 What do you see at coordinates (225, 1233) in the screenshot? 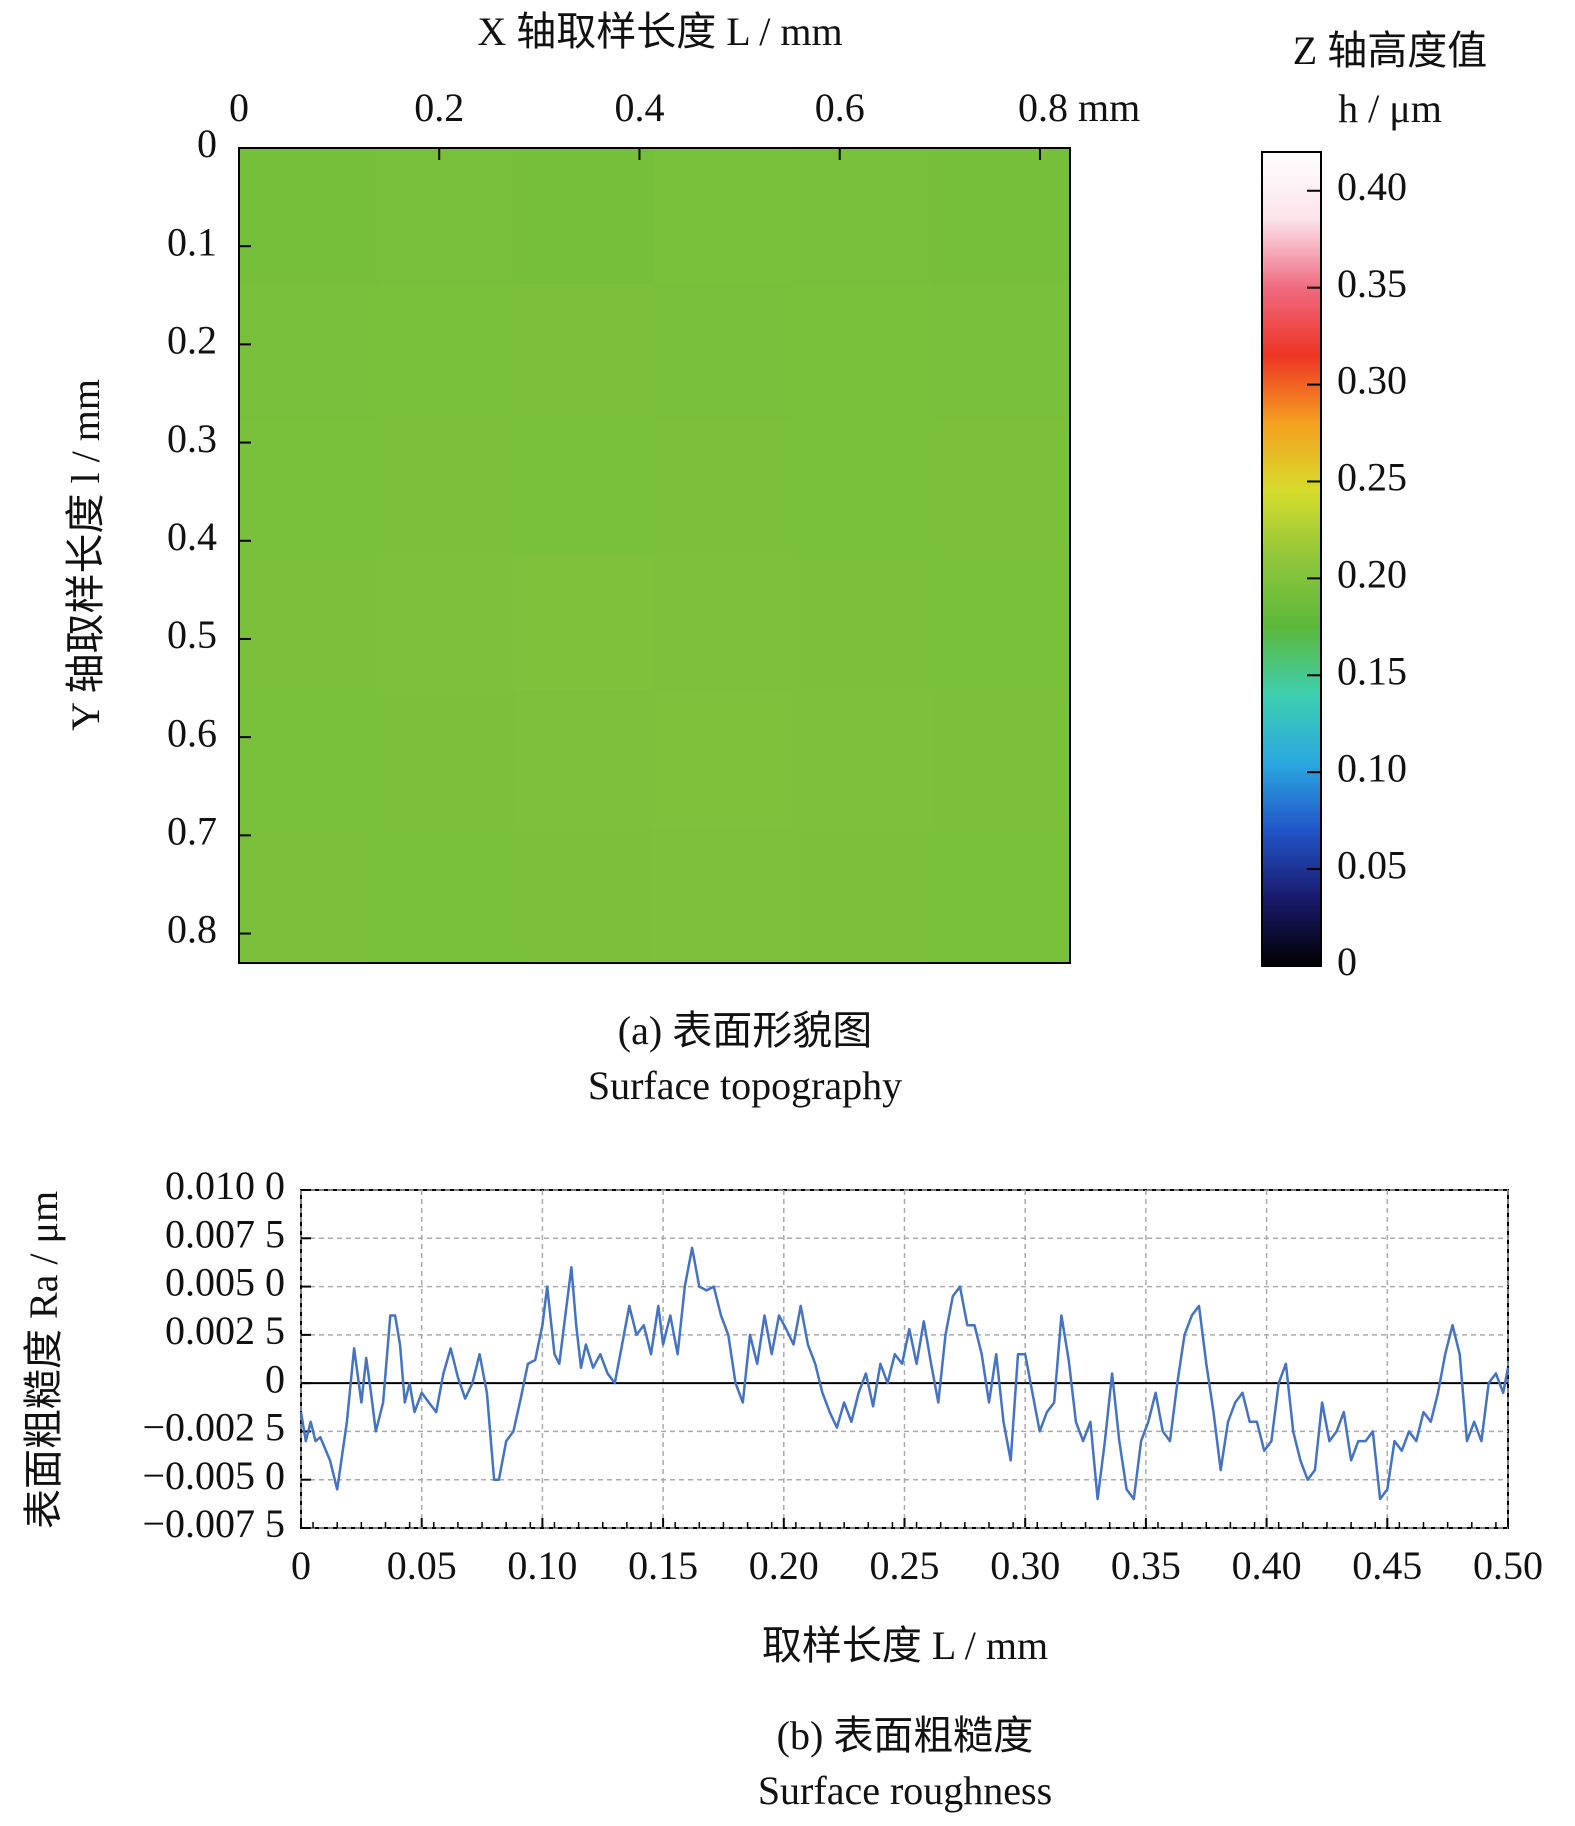
I see `y-tick-label: 0.007 5` at bounding box center [225, 1233].